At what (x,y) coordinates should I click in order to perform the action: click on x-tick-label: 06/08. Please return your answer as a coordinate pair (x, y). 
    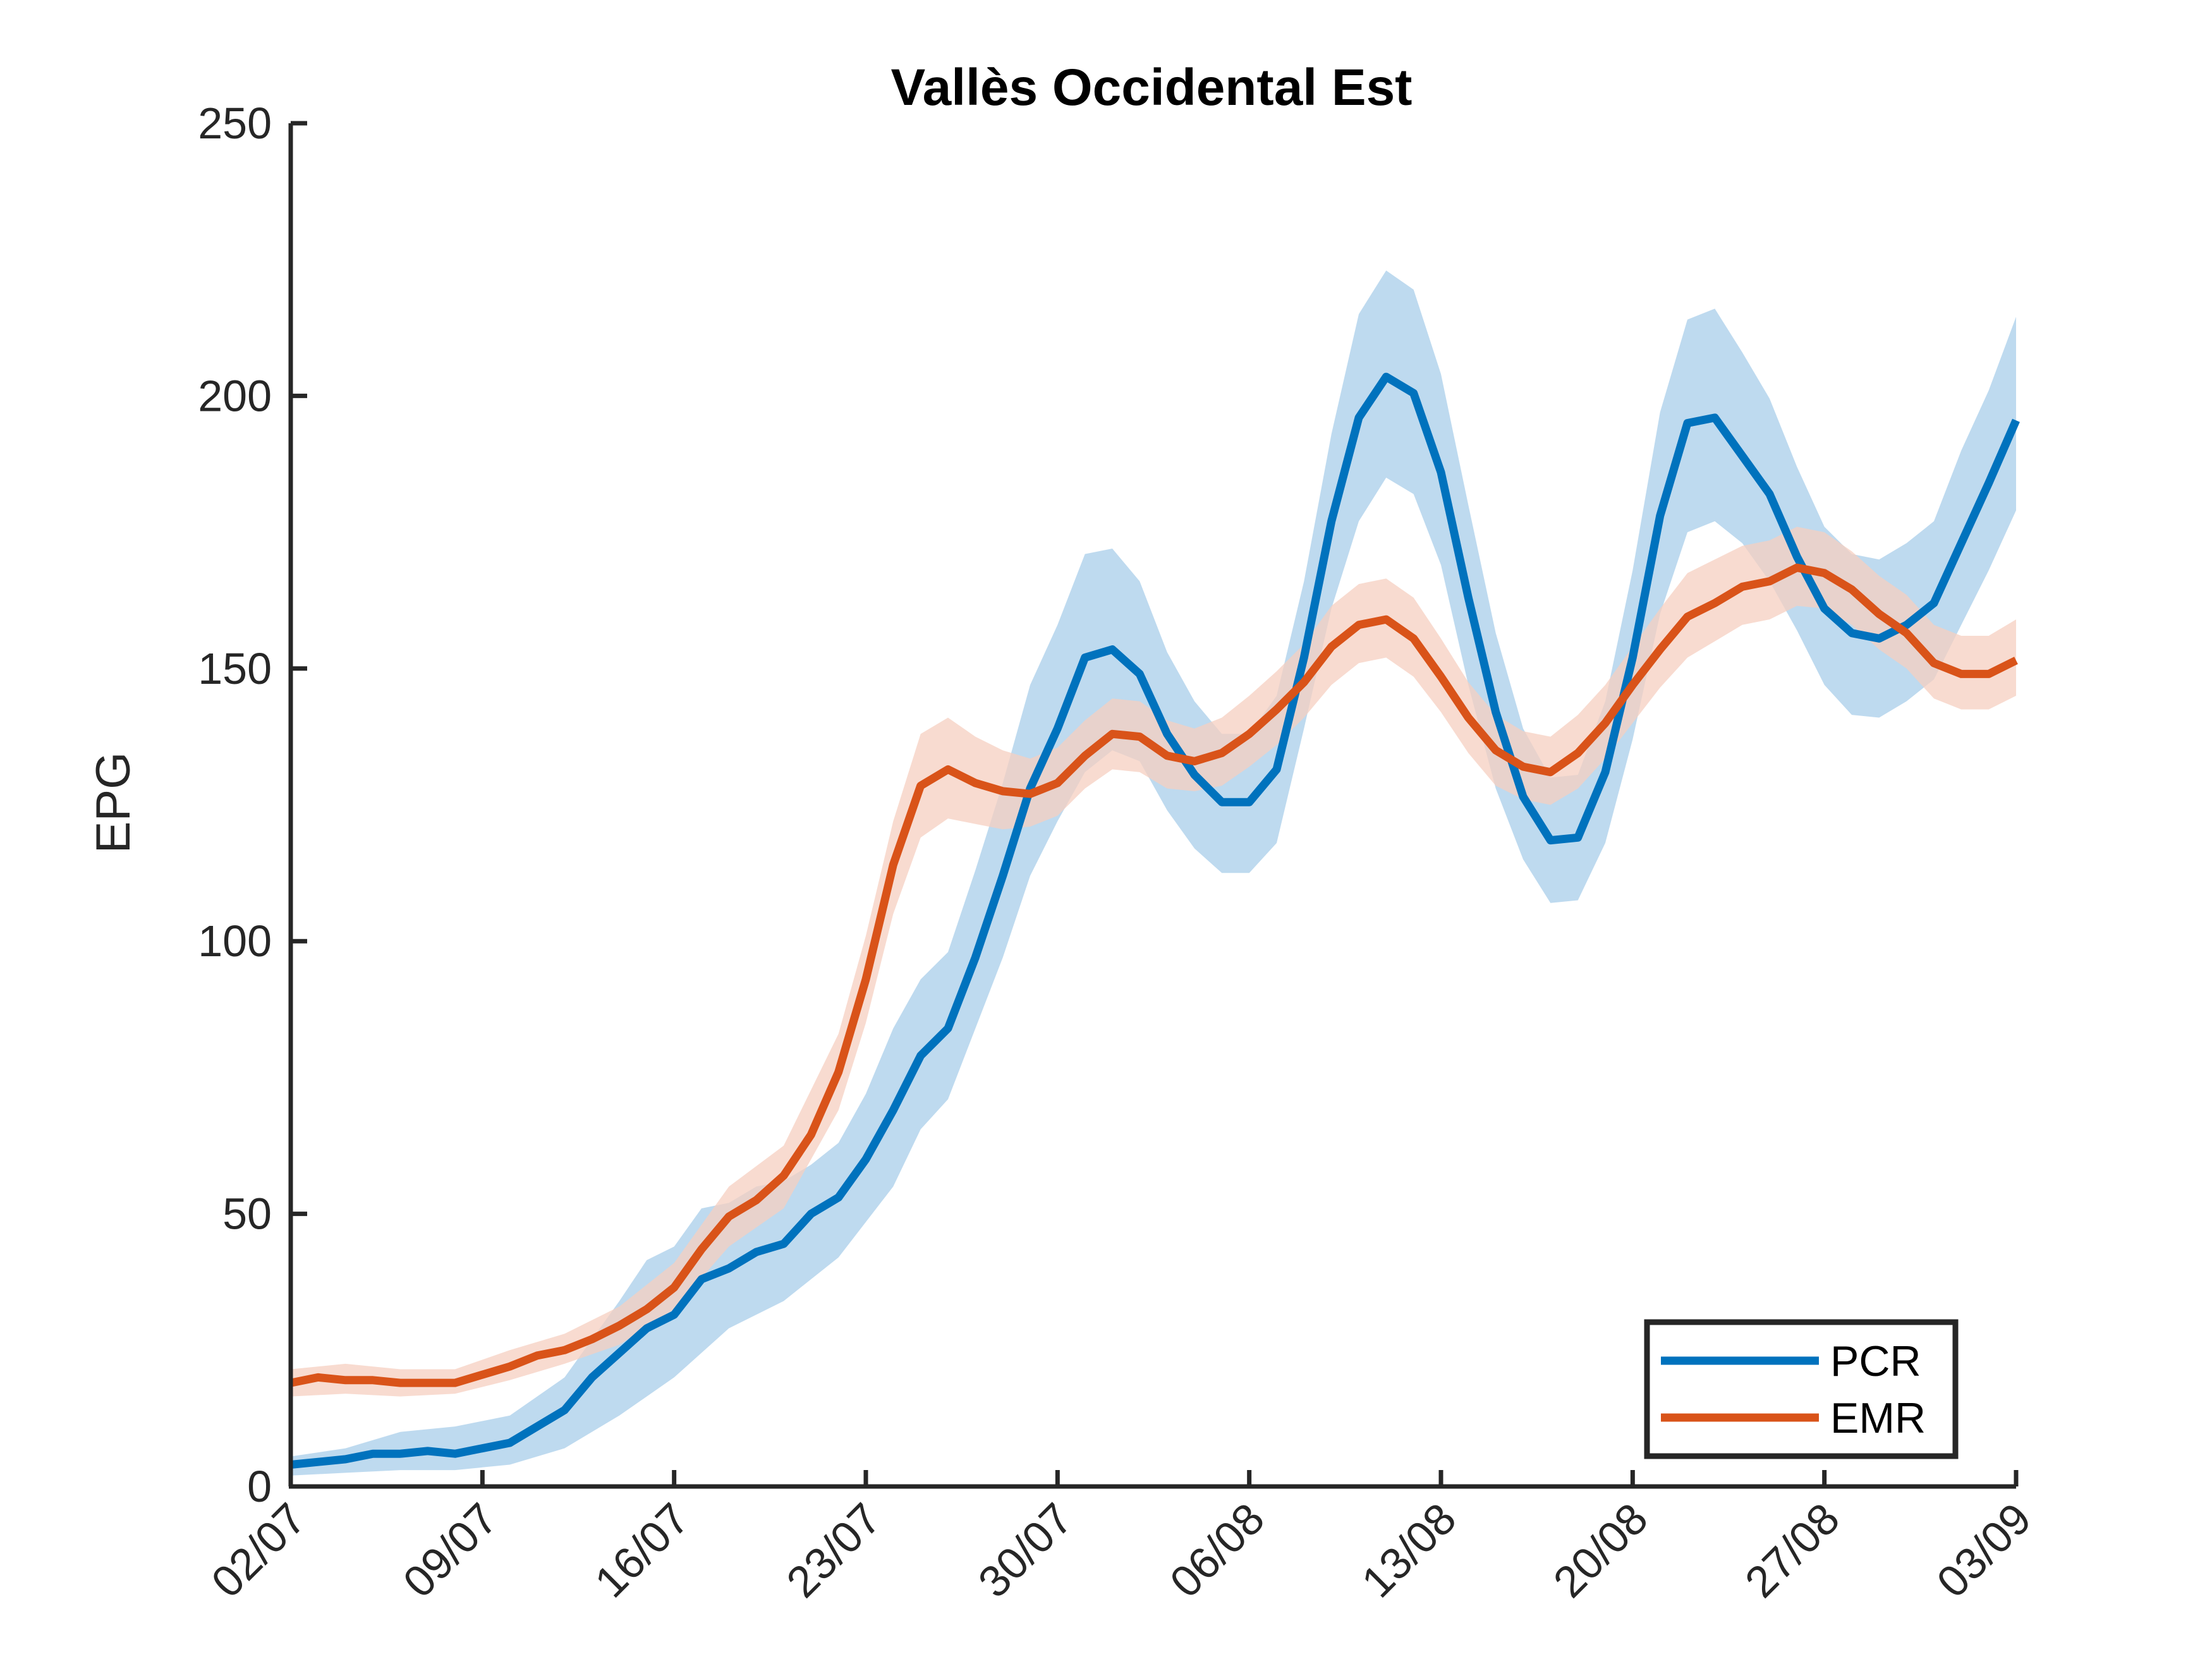
    Looking at the image, I should click on (1216, 1550).